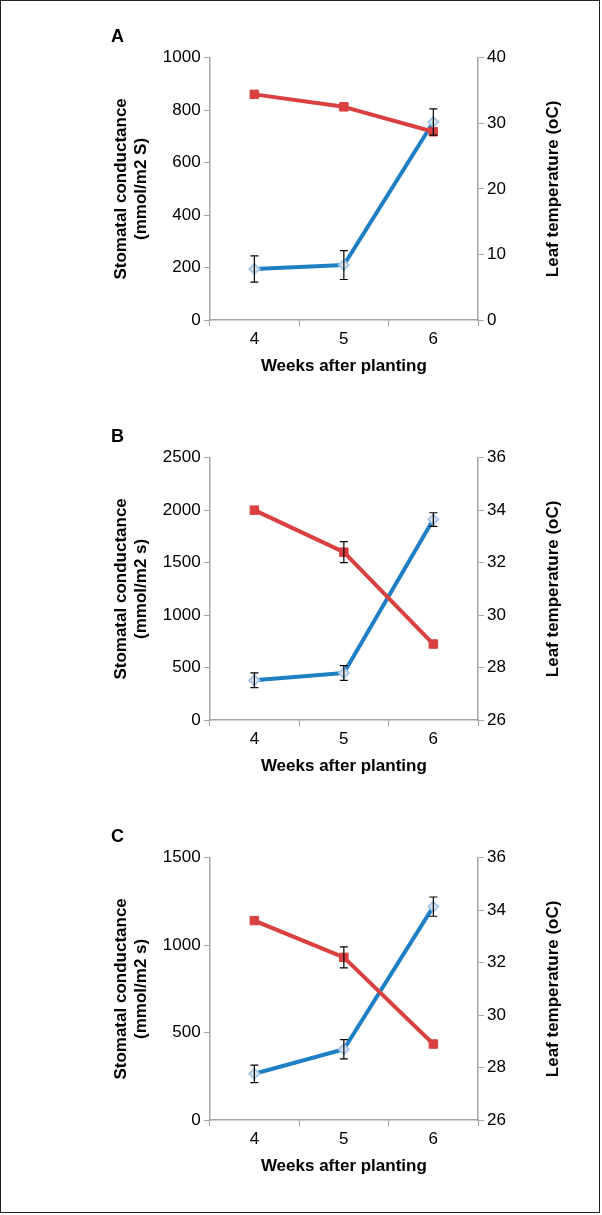 This screenshot has width=602, height=1215. I want to click on y-axis-title: Stomatal conductance (mmol/m2 S), so click(130, 189).